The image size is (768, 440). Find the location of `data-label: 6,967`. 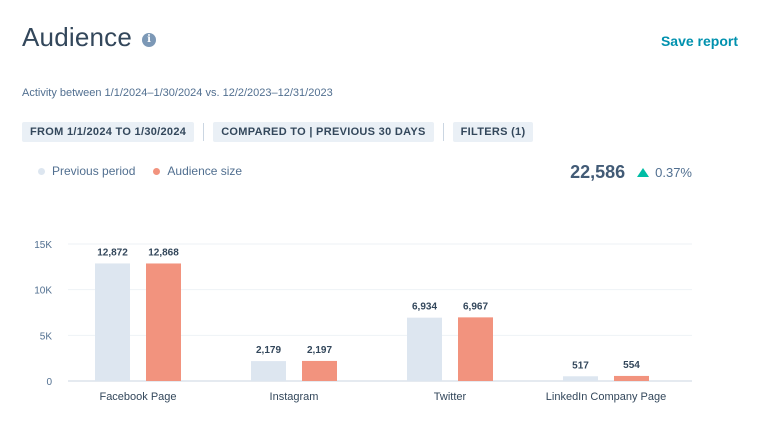

data-label: 6,967 is located at coordinates (475, 306).